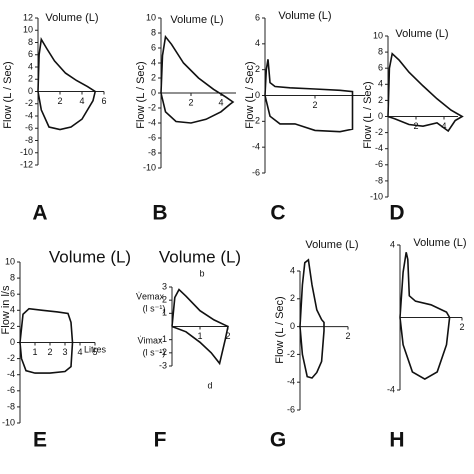  I want to click on y-tick-label: -12, so click(26, 164).